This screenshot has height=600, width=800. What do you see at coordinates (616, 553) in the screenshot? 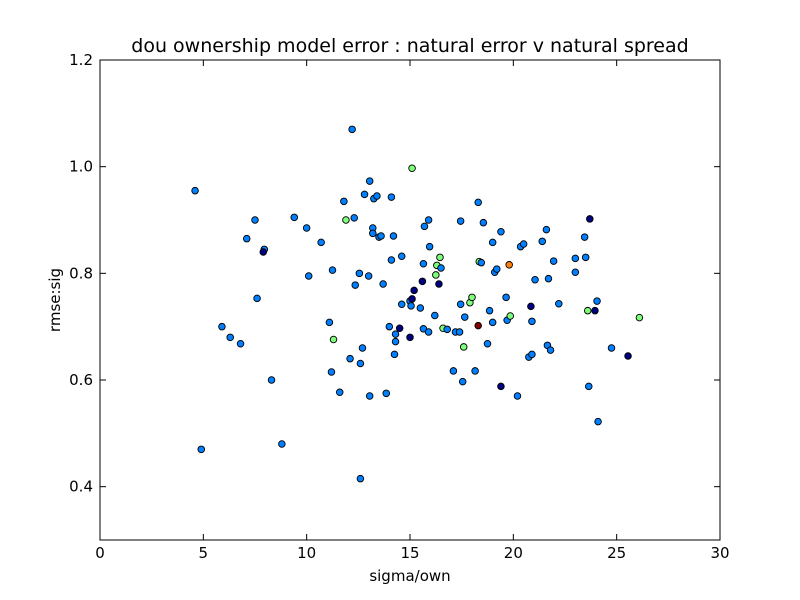
I see `x-tick-label: 25` at bounding box center [616, 553].